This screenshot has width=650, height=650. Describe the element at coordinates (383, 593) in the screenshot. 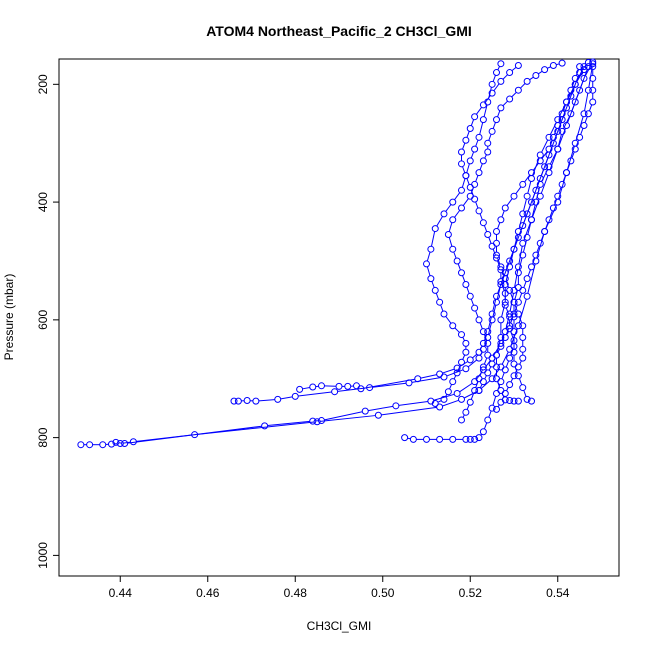

I see `x-tick-label: 0.50` at that location.